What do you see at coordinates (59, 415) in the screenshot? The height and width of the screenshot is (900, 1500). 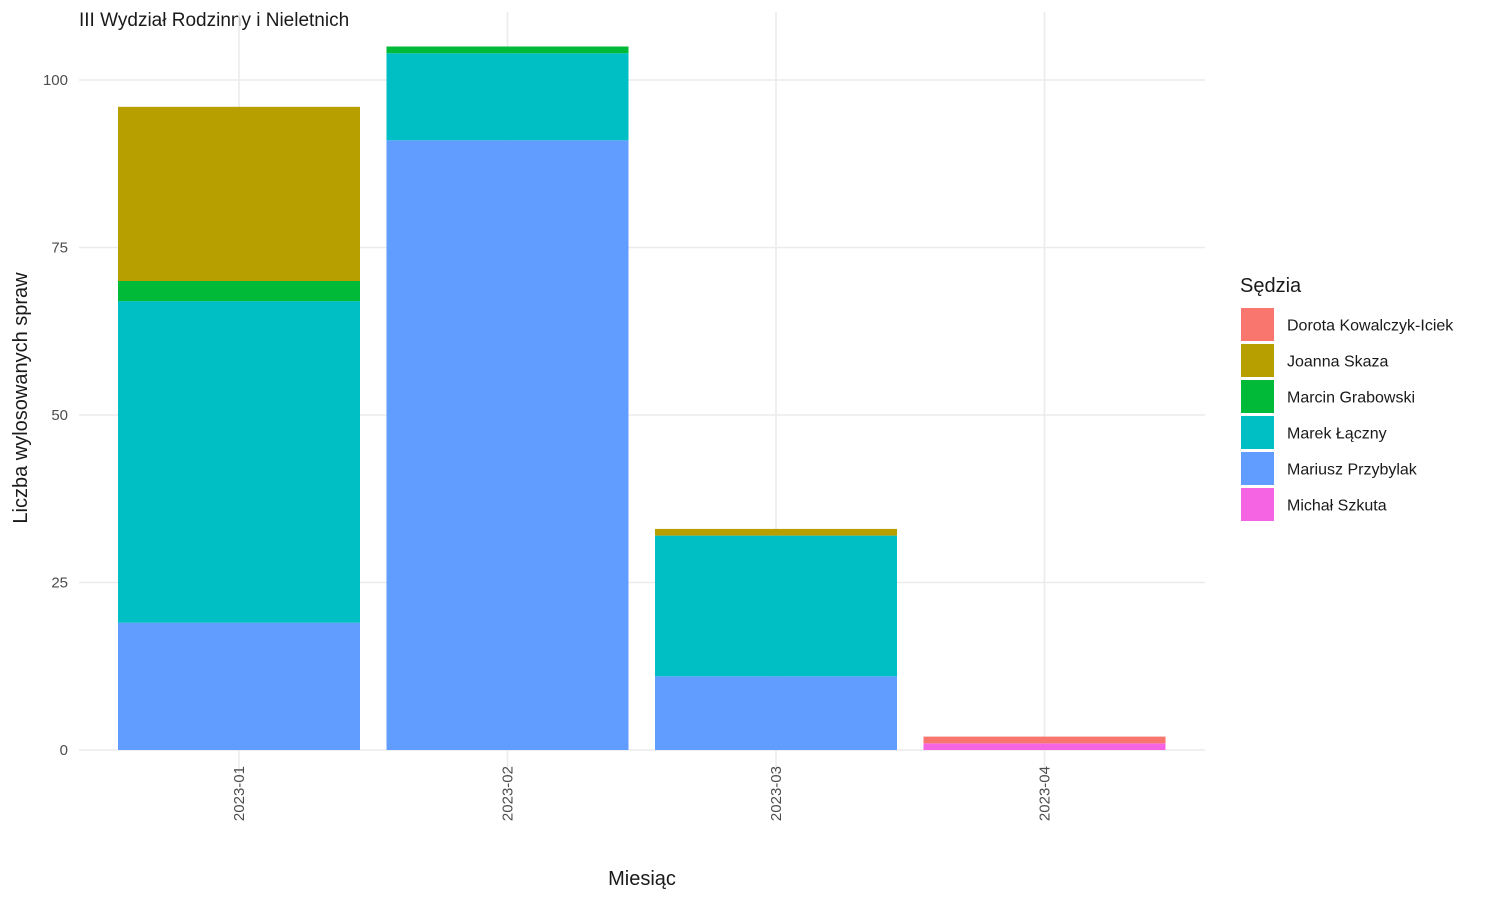 I see `y-tick-label: 50` at bounding box center [59, 415].